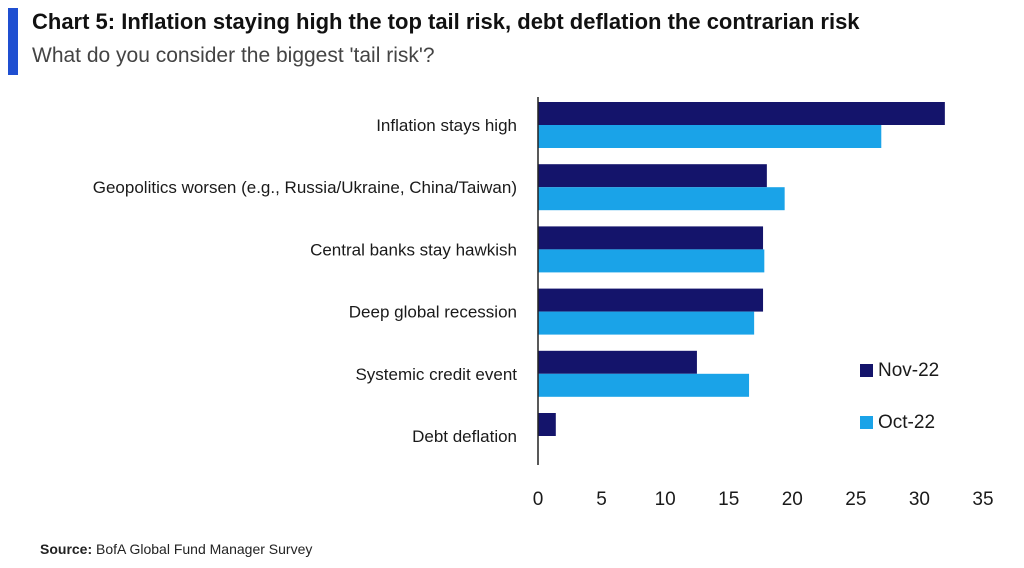 Image resolution: width=1024 pixels, height=568 pixels. I want to click on x-tick-label: 0, so click(538, 499).